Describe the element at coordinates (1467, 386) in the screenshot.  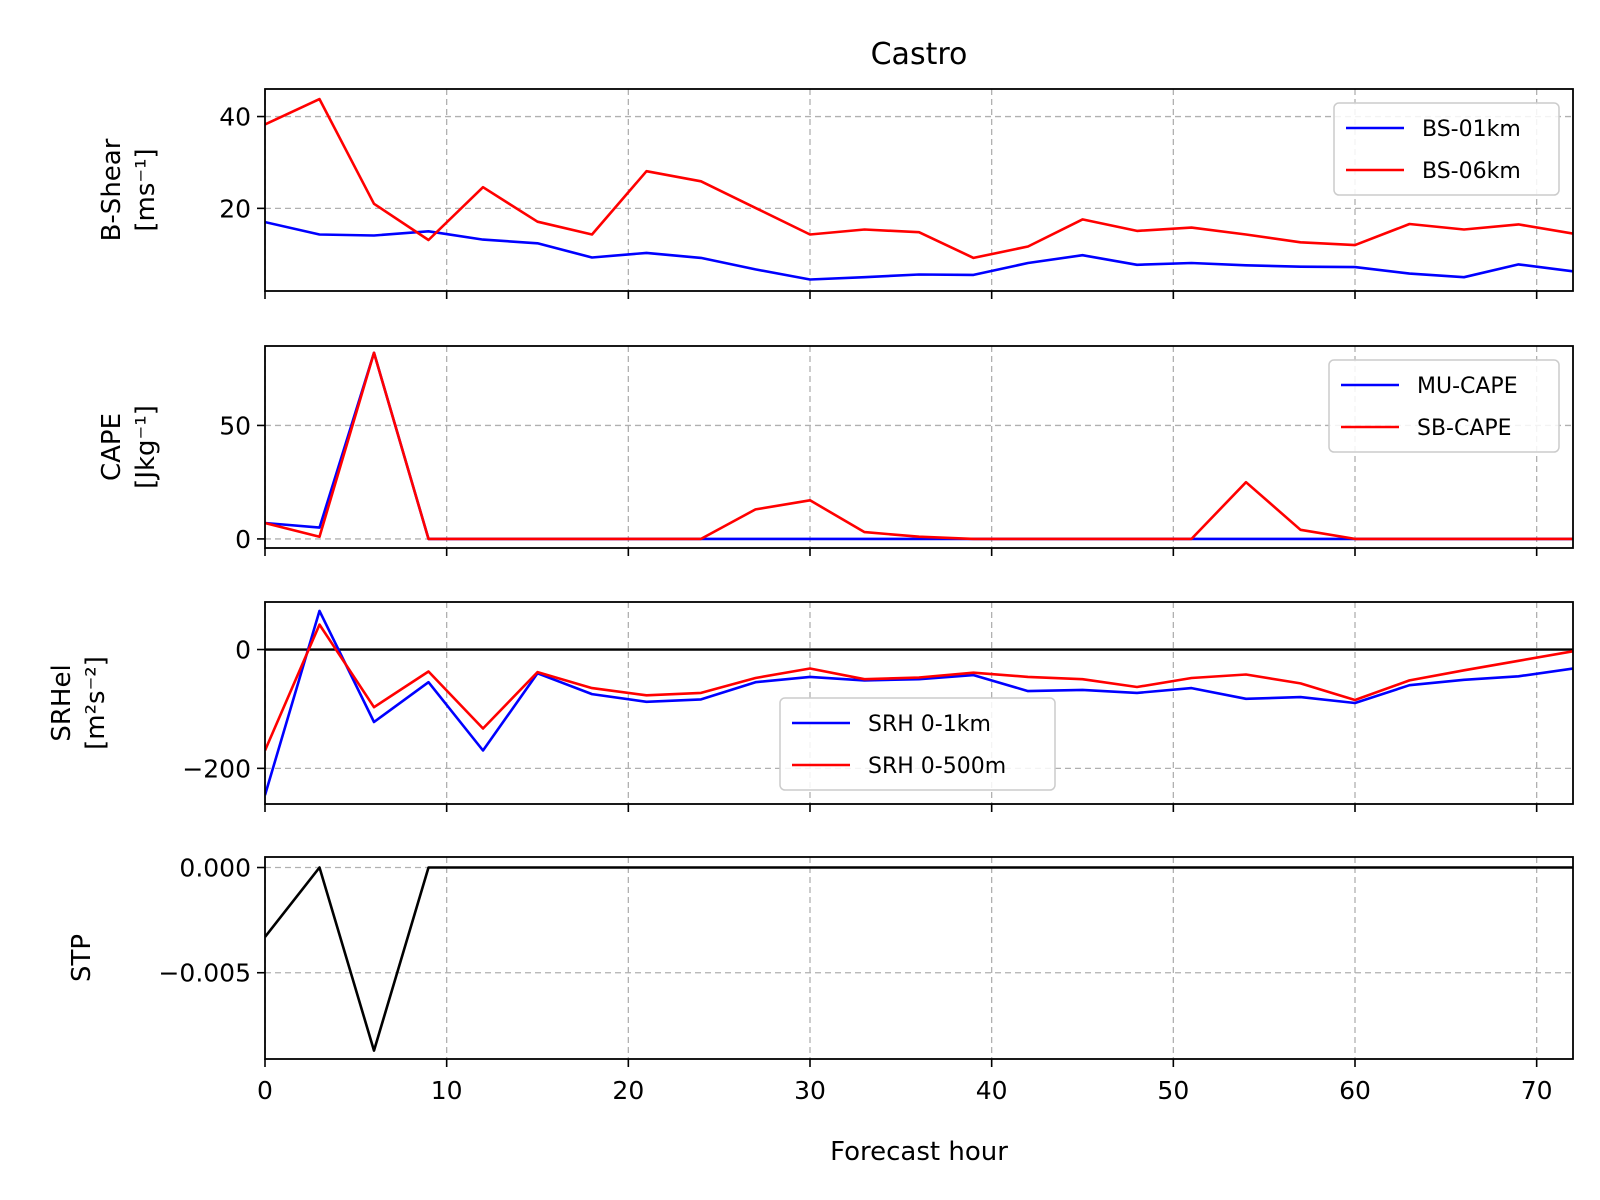
I see `legend-entry: MU-CAPE` at that location.